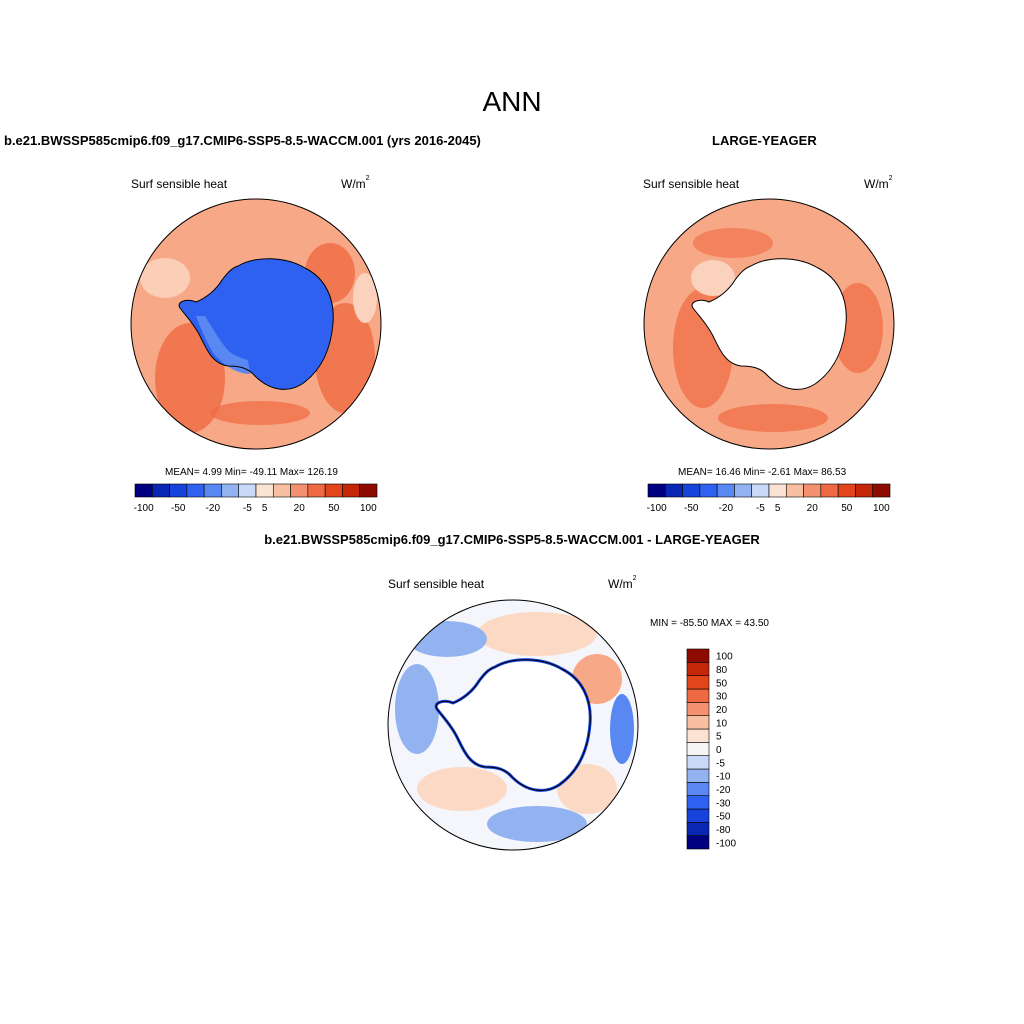  Describe the element at coordinates (622, 583) in the screenshot. I see `units-label-diff: W/m2` at that location.